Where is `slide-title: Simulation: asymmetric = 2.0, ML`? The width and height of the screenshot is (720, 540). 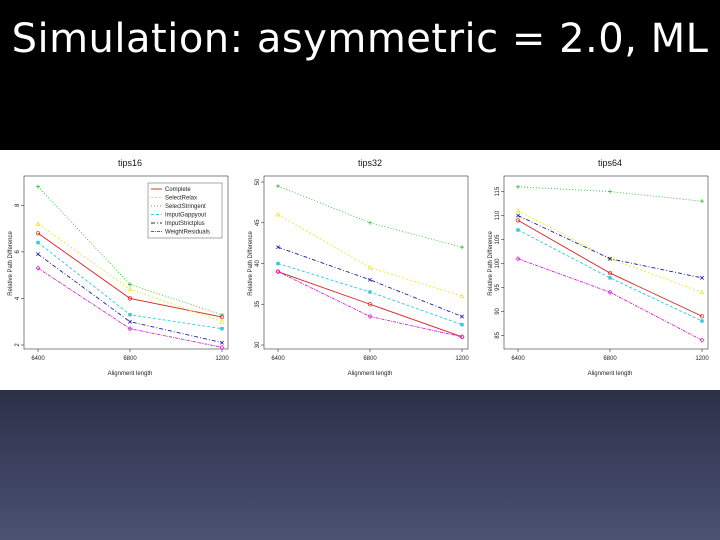
slide-title: Simulation: asymmetric = 2.0, ML is located at coordinates (360, 39).